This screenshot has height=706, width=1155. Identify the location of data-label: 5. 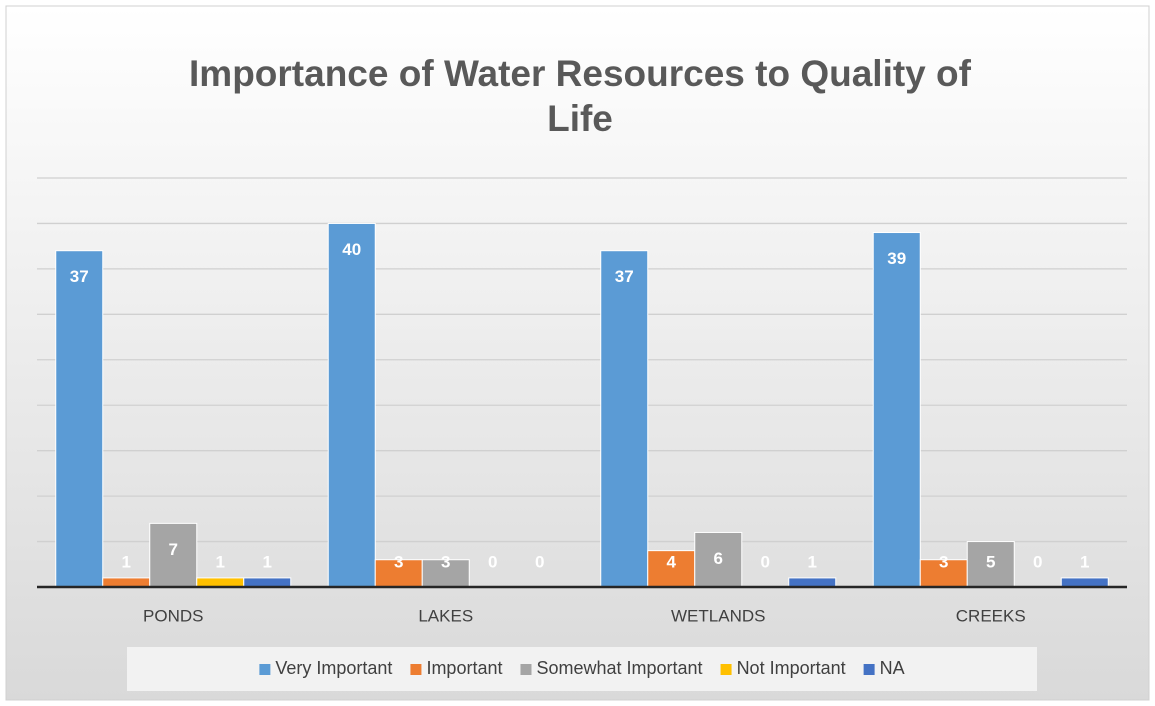
(990, 561).